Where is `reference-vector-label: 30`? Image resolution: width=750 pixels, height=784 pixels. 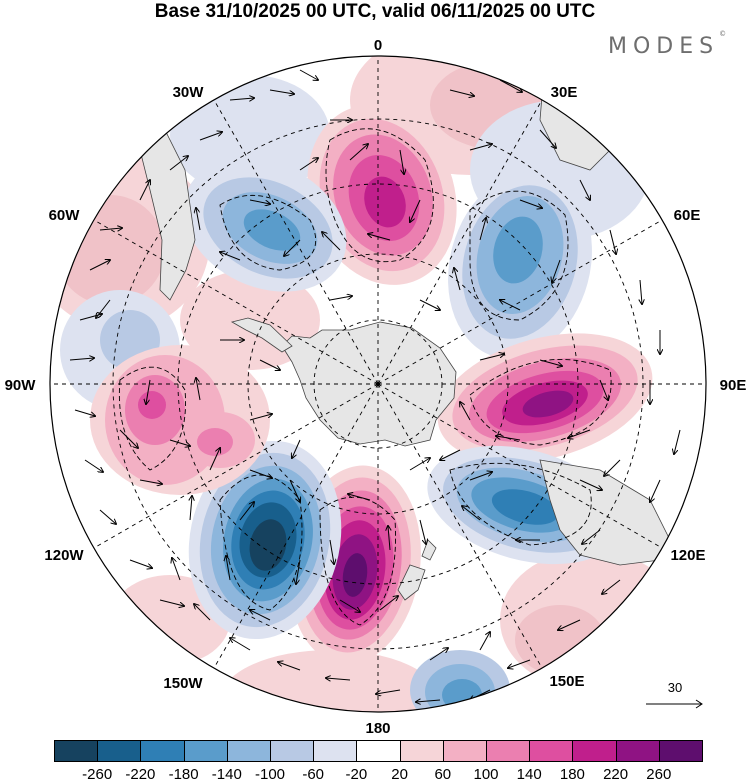 reference-vector-label: 30 is located at coordinates (675, 687).